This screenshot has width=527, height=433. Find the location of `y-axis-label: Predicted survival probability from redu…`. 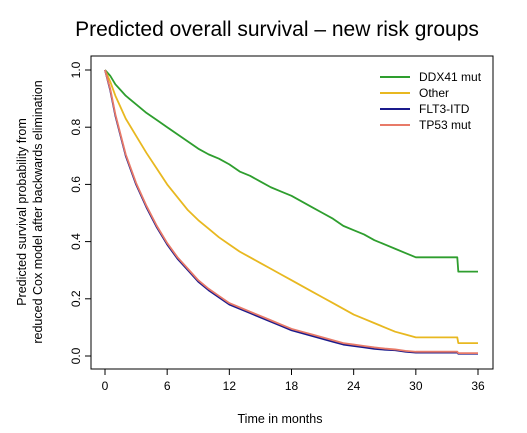

y-axis-label: Predicted survival probability from redu… is located at coordinates (30, 211).